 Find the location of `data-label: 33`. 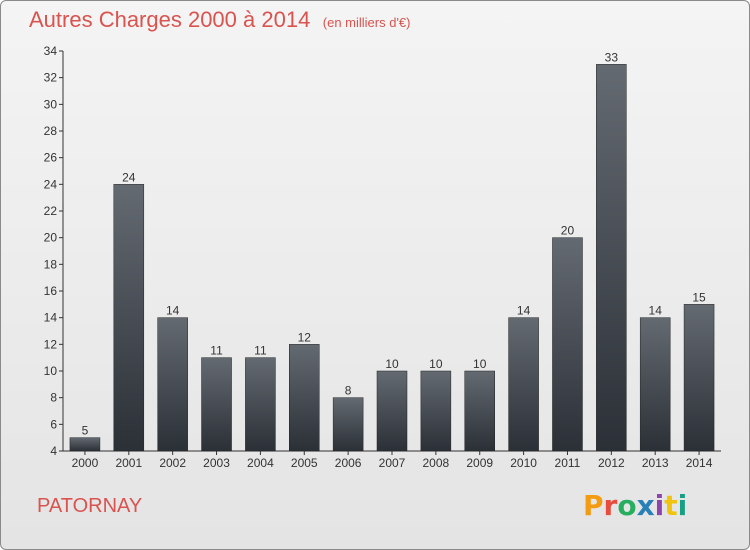

data-label: 33 is located at coordinates (612, 57).